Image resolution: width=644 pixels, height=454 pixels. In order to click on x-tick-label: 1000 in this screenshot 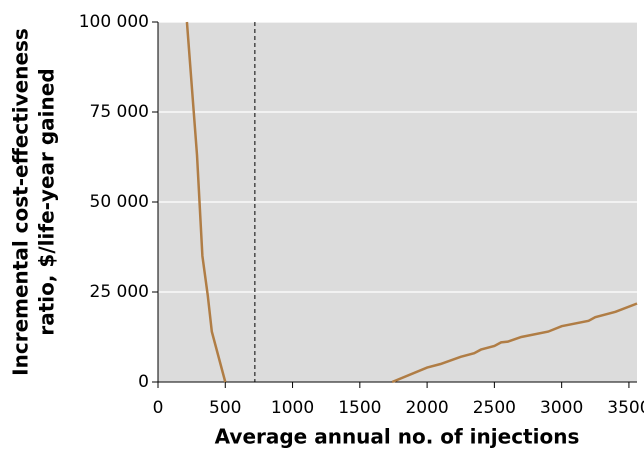, I will do `click(292, 408)`.